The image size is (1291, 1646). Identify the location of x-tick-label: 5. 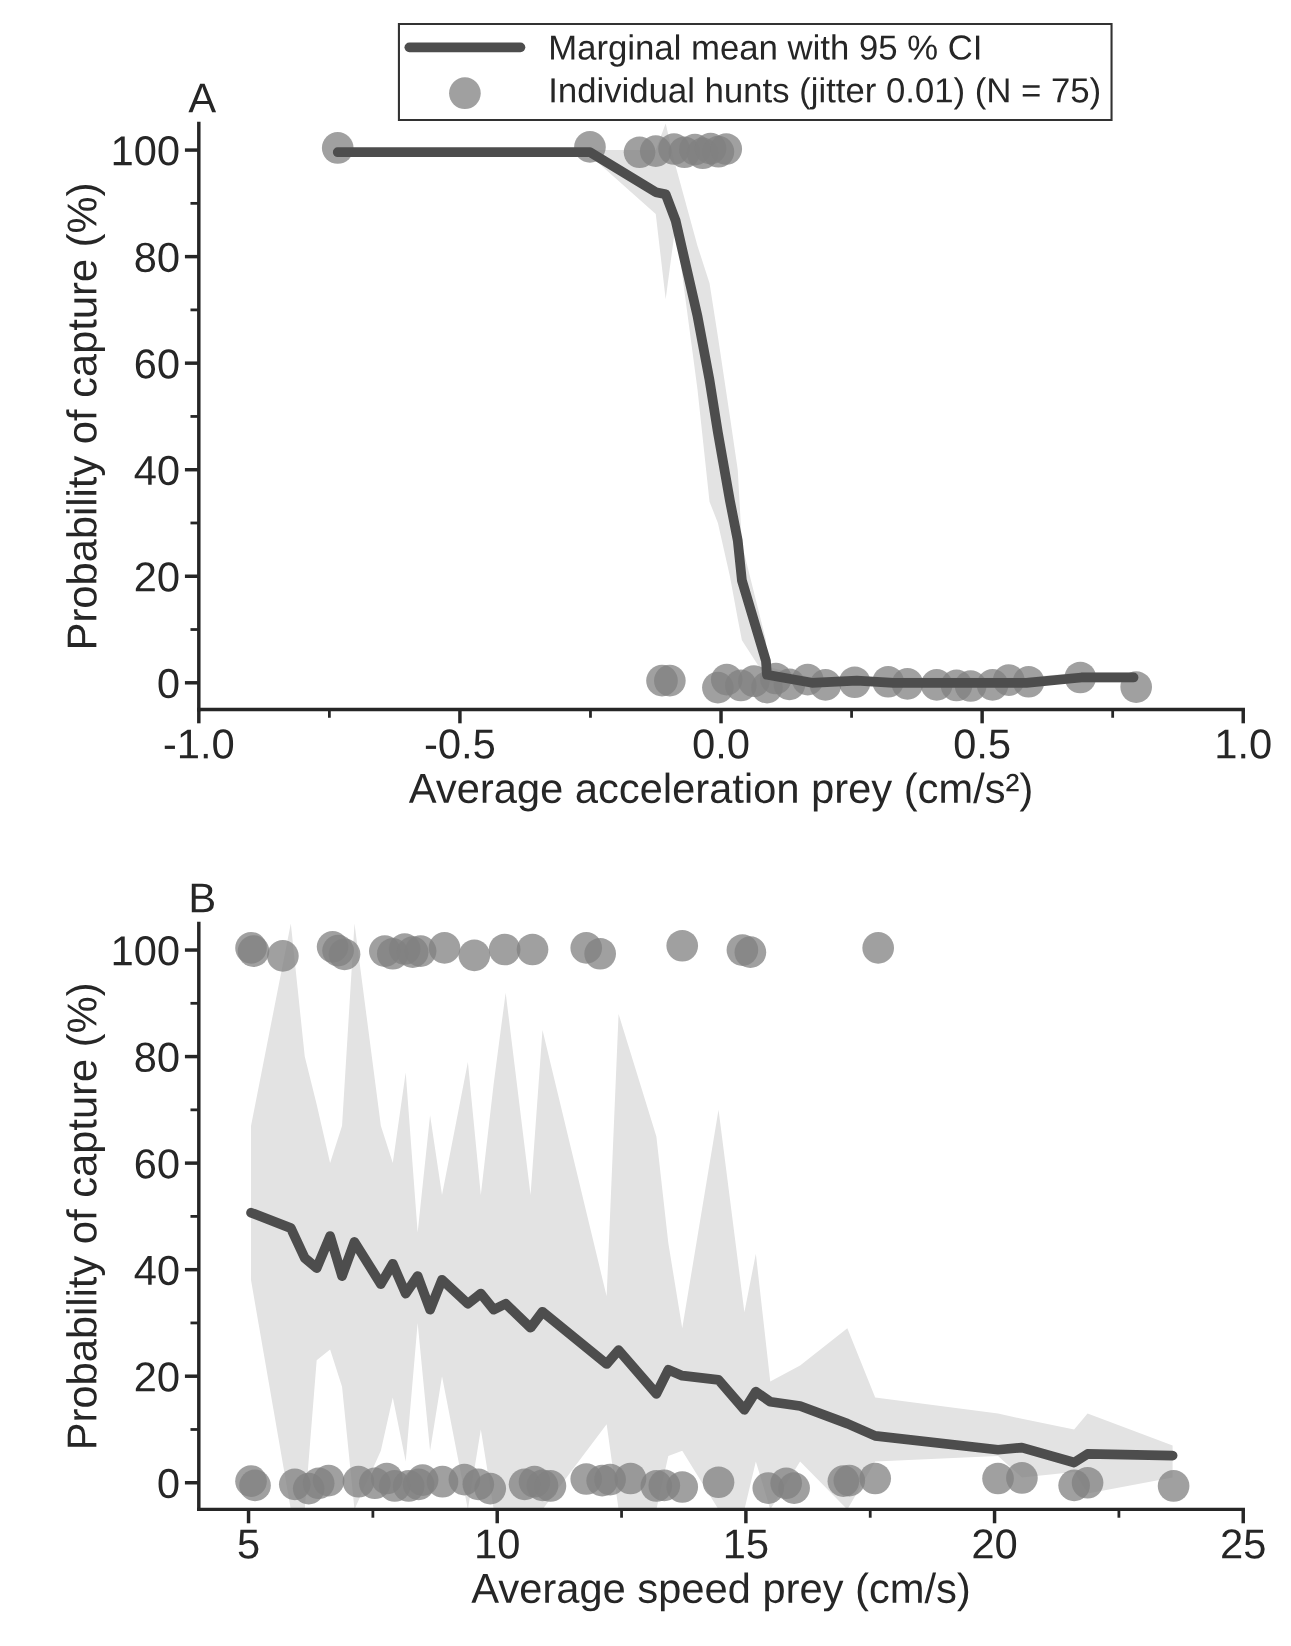
(248, 1544).